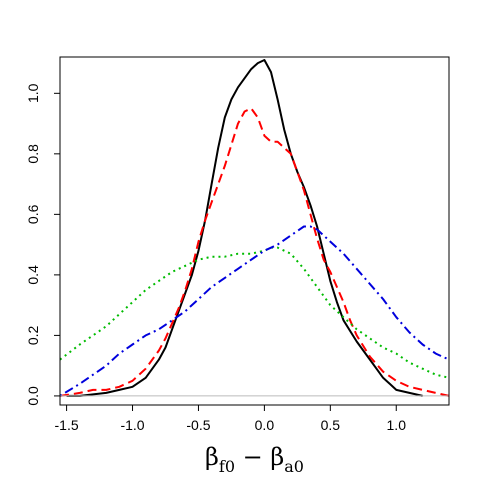 The height and width of the screenshot is (480, 480). I want to click on x-label-beta-2: β, so click(277, 457).